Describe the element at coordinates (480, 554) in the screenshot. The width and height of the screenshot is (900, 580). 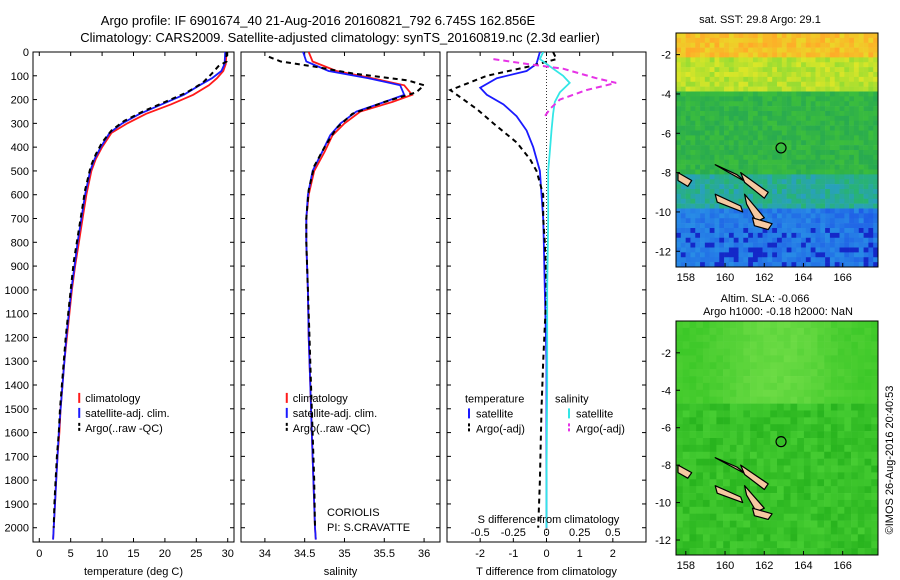
I see `x-tick-label: -2` at that location.